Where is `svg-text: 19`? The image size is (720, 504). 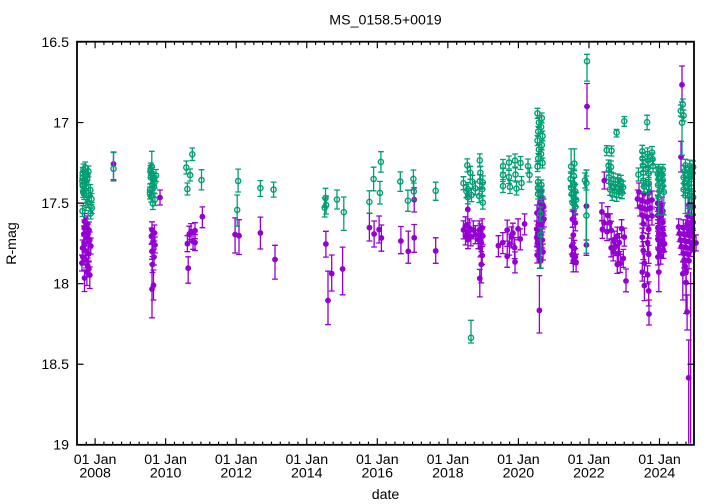
svg-text: 19 is located at coordinates (61, 446).